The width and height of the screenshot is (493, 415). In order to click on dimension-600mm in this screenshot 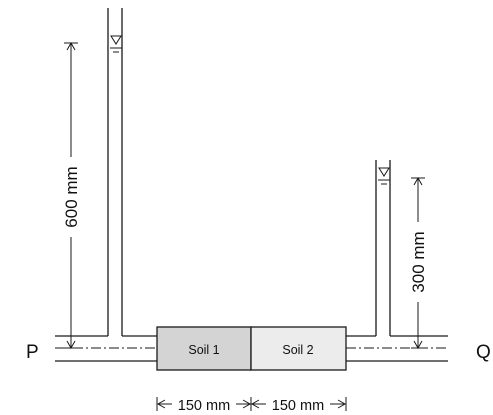, I will do `click(71, 195)`.